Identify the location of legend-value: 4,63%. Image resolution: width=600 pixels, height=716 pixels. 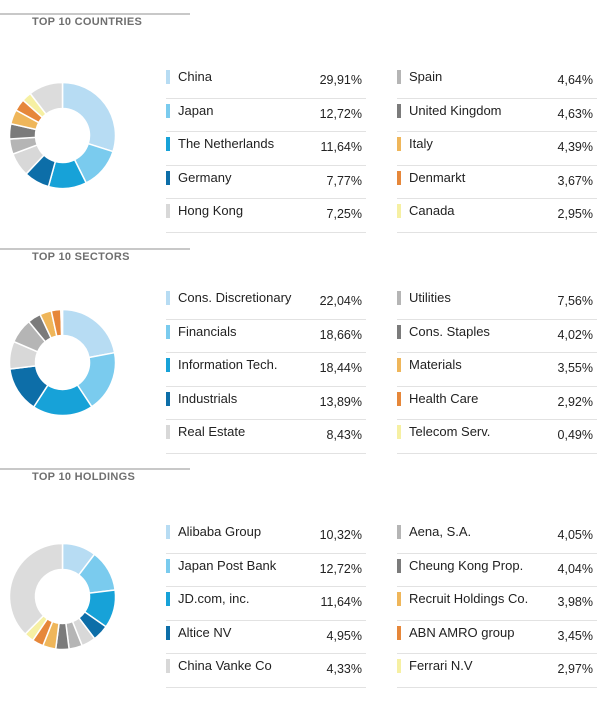
(575, 113).